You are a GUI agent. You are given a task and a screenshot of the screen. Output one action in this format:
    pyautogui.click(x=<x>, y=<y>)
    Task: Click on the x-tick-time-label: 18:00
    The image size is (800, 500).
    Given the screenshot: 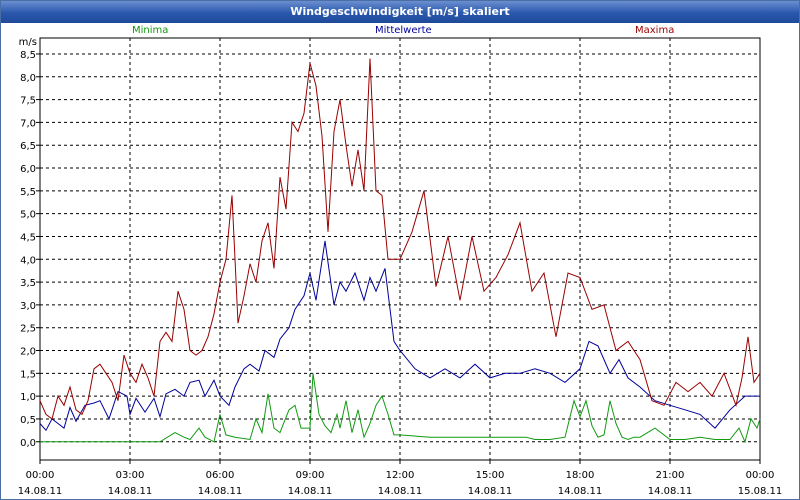 What is the action you would take?
    pyautogui.click(x=580, y=475)
    